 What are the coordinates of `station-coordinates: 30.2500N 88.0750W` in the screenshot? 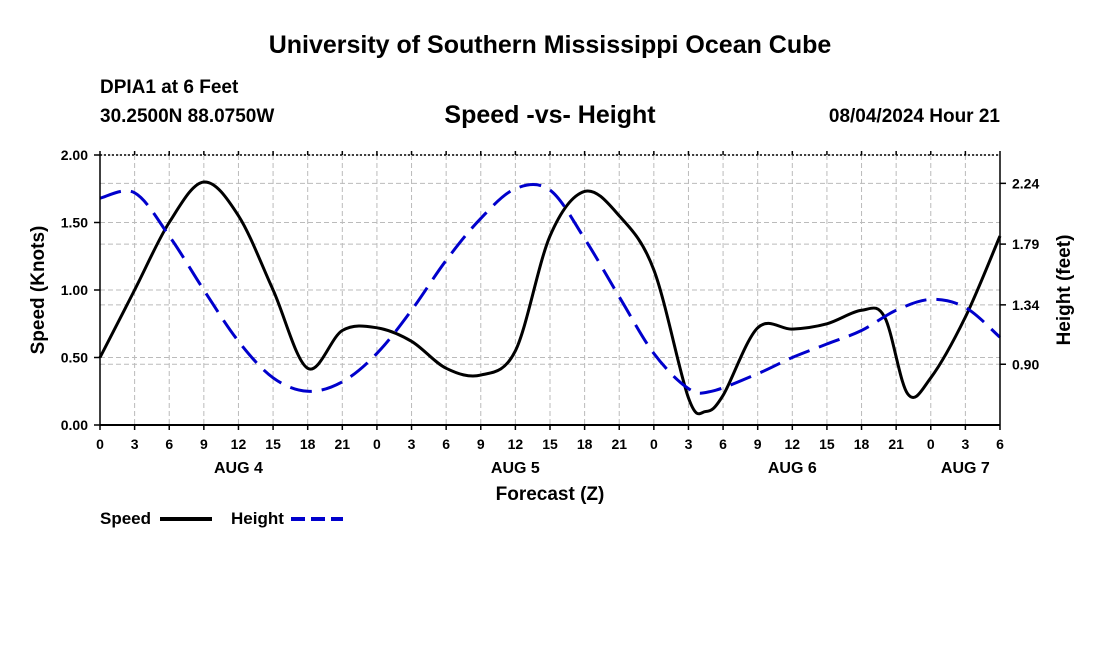 It's located at (187, 116).